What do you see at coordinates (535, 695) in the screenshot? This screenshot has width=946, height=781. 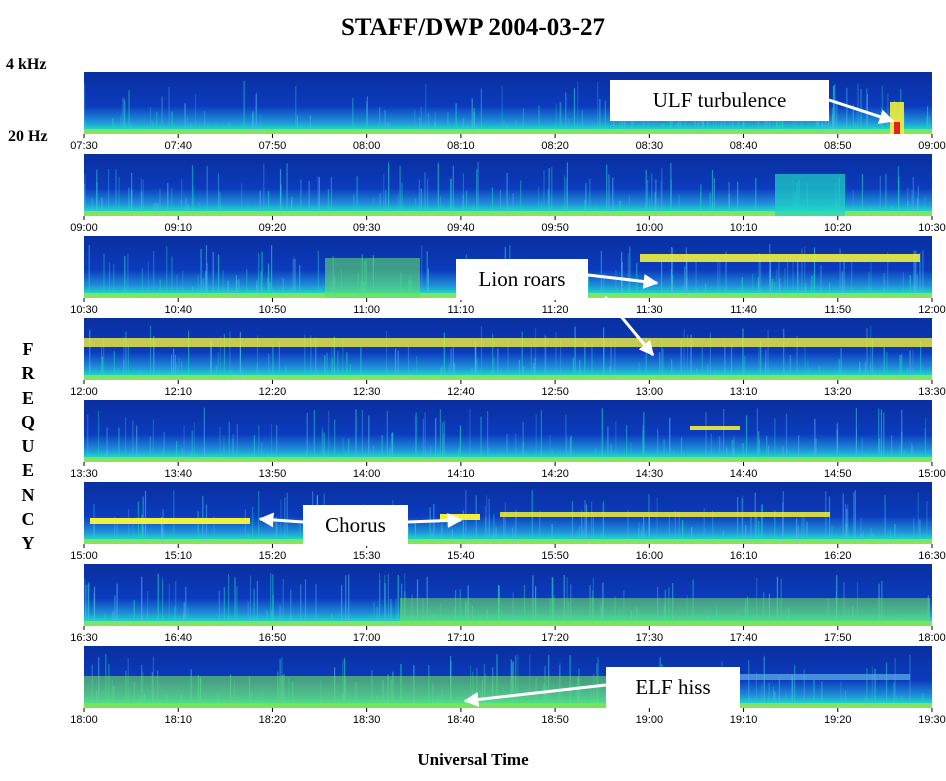 I see `elf-hiss-arrow` at bounding box center [535, 695].